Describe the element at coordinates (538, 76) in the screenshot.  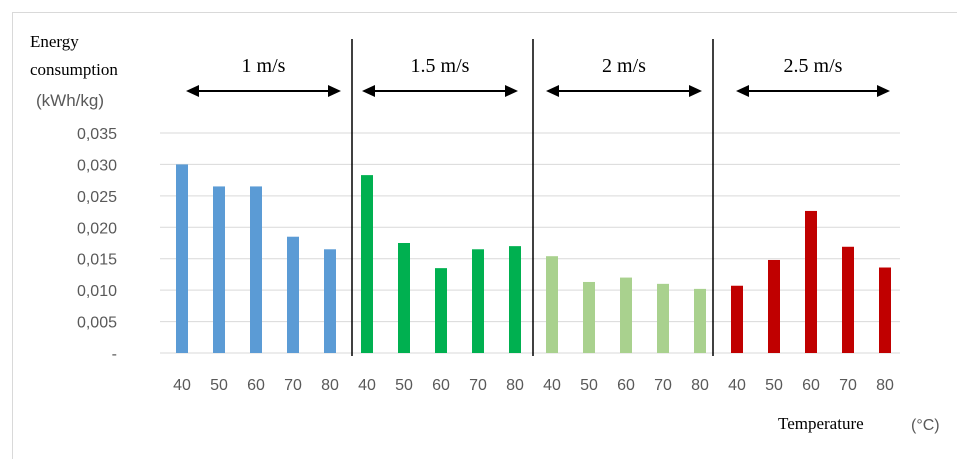
I see `speed-arrows: 1 m/s 1.5 m/s 2 m/s 2.5 m/s` at that location.